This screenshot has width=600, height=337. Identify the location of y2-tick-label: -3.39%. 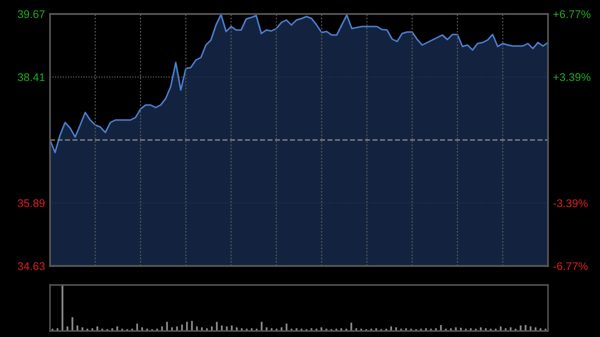
(570, 203).